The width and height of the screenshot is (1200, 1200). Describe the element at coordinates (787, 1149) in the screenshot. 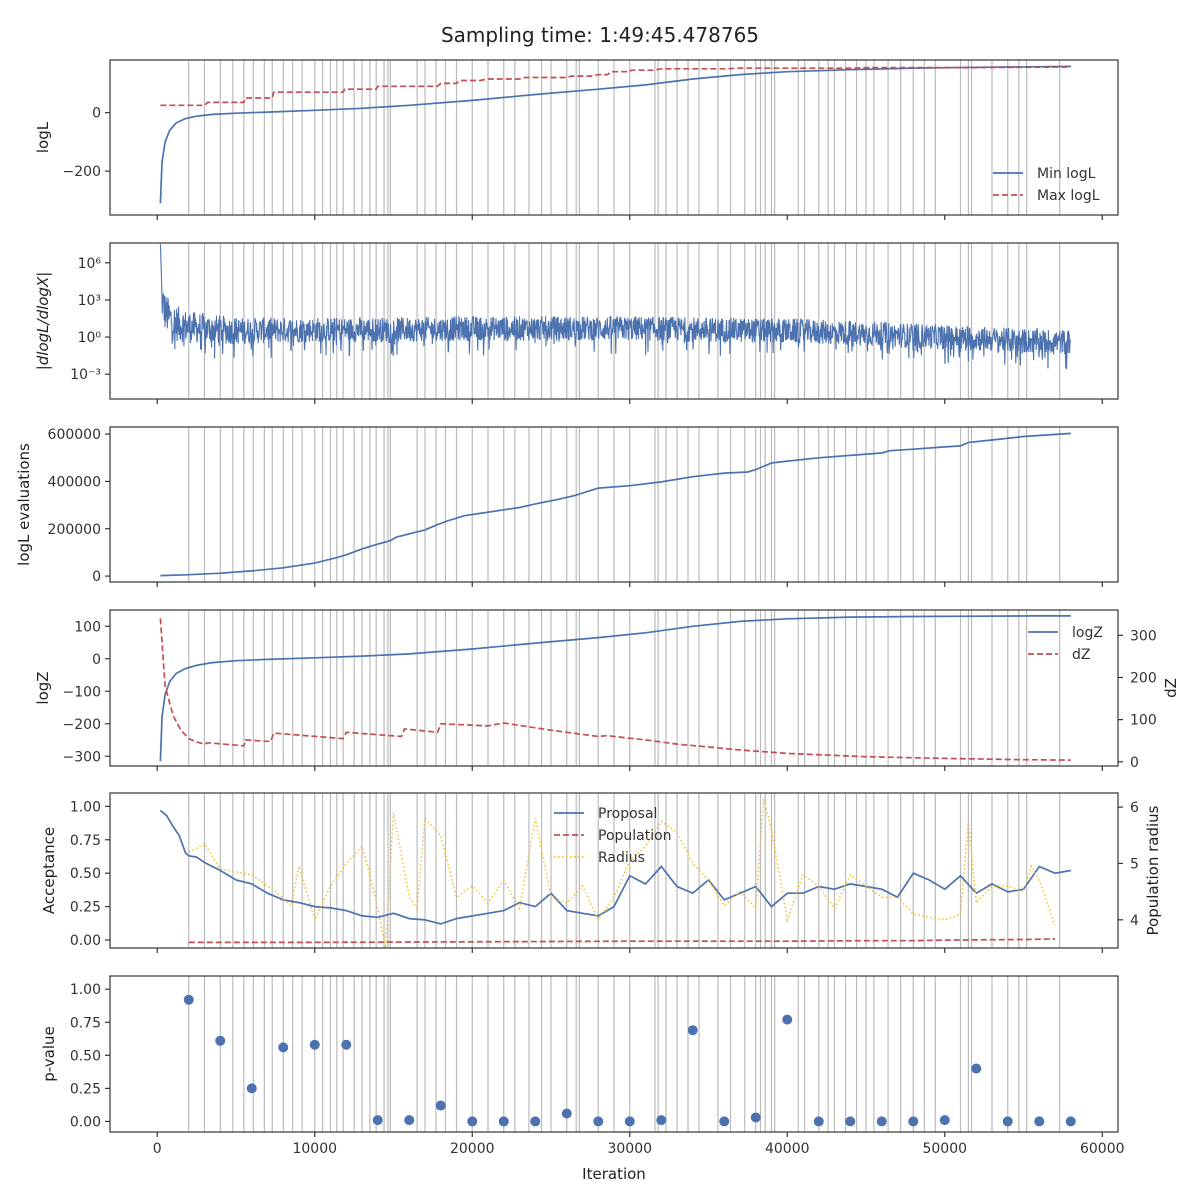

I see `x-tick-label: 40000` at that location.